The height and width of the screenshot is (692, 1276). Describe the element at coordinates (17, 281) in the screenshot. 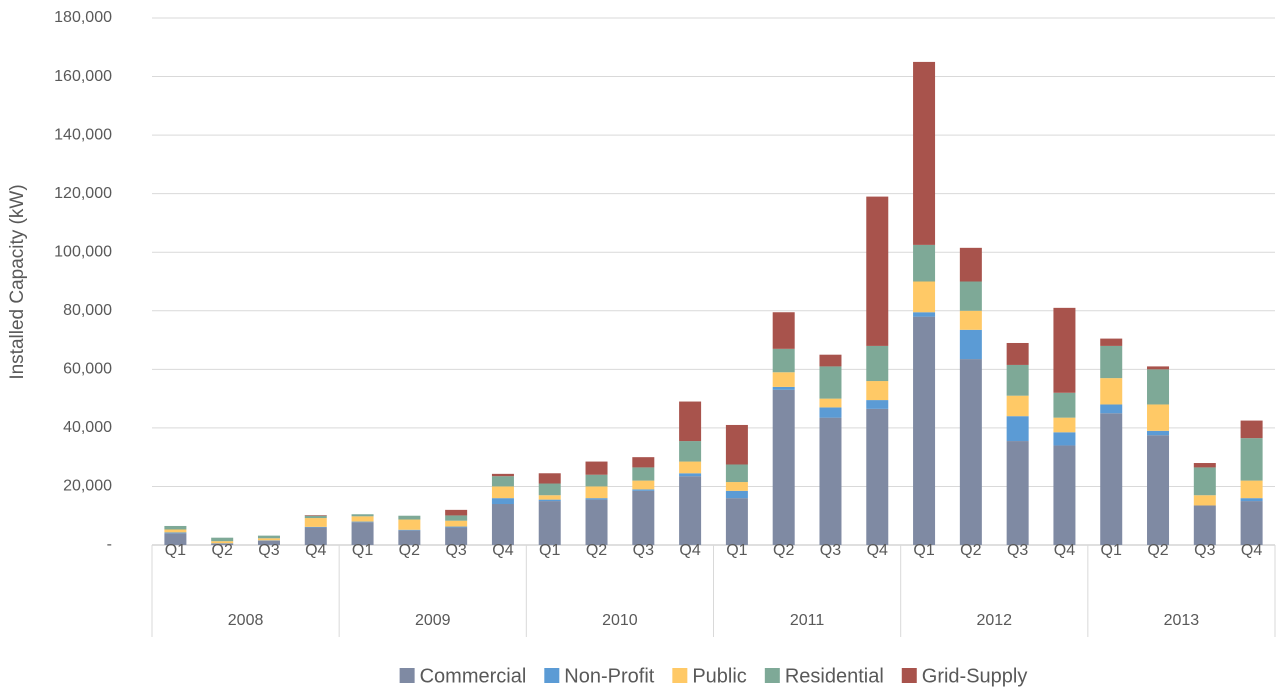

I see `y-axis-label: Installed Capacity (kW)` at that location.